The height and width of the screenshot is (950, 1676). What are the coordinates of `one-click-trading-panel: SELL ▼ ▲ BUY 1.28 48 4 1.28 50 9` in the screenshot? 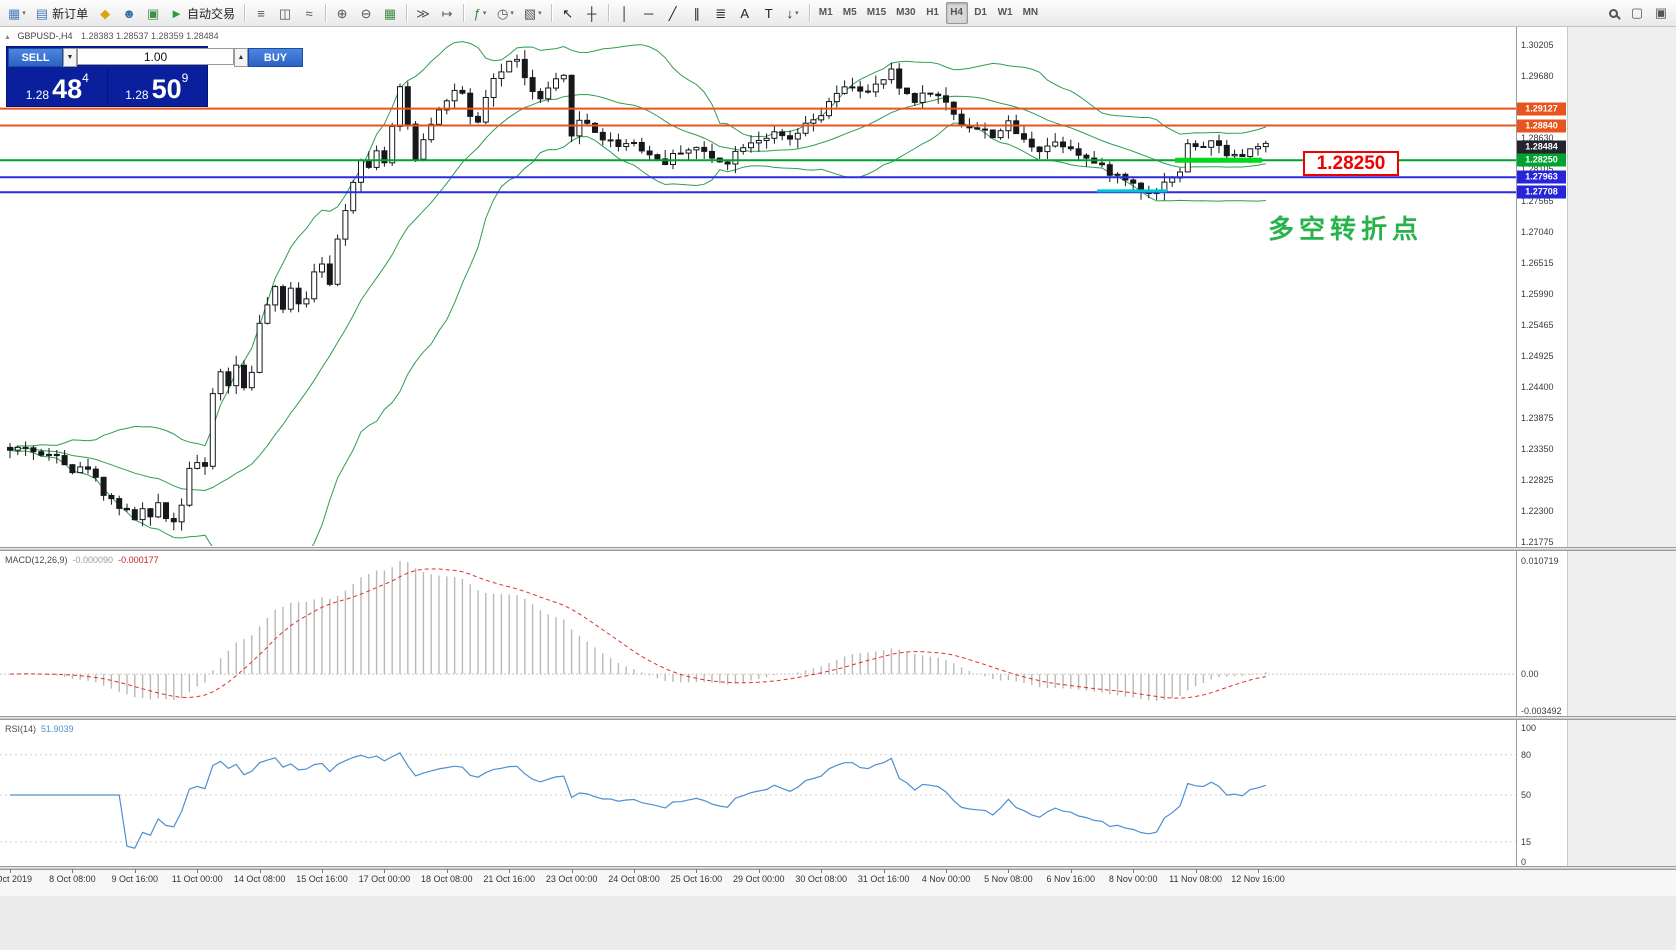 It's located at (154, 76).